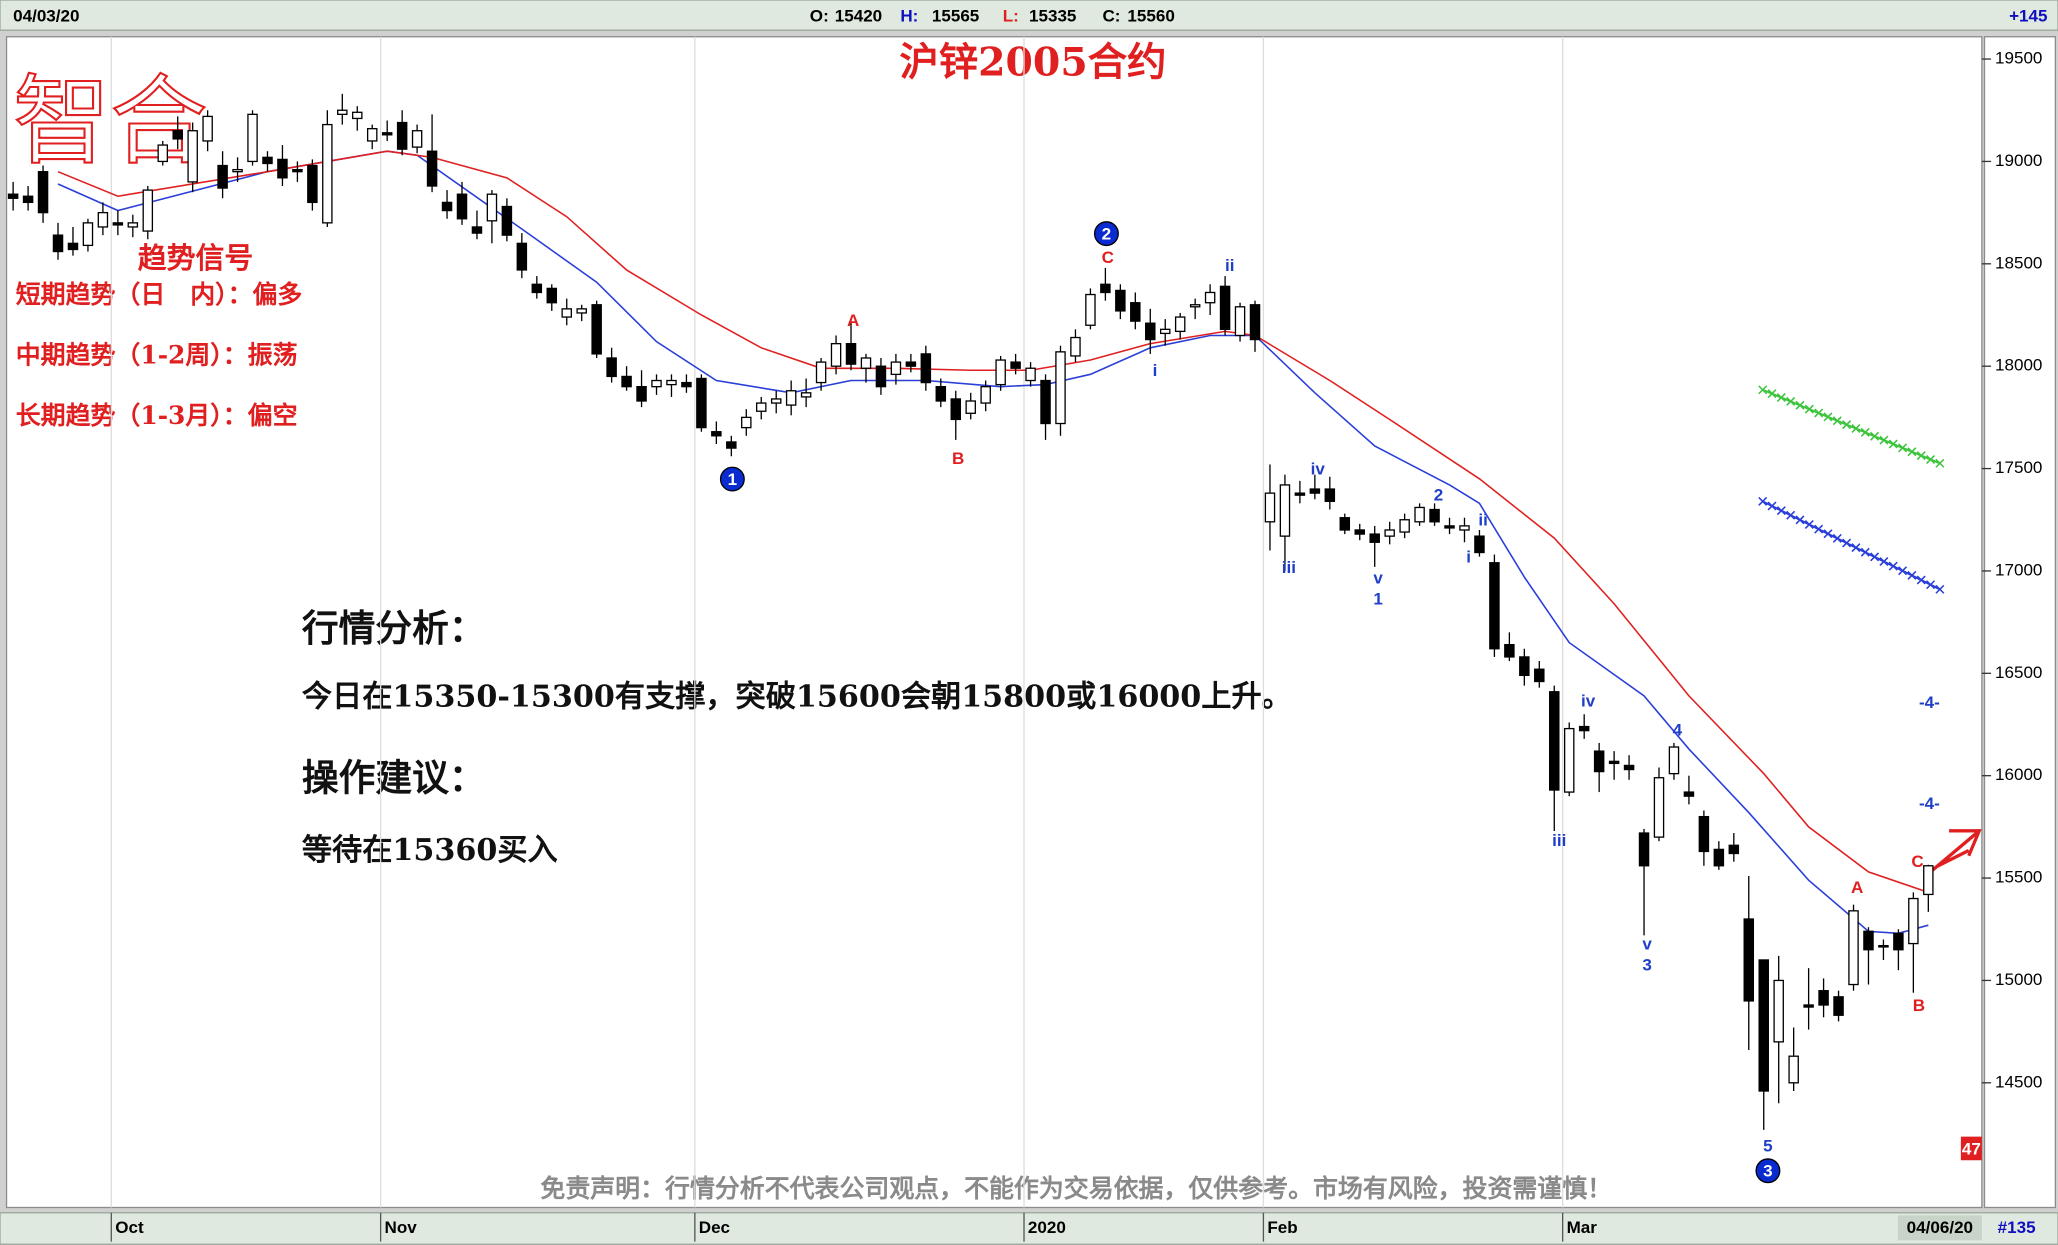 This screenshot has height=1245, width=2058. Describe the element at coordinates (1468, 556) in the screenshot. I see `wave-label: i` at that location.